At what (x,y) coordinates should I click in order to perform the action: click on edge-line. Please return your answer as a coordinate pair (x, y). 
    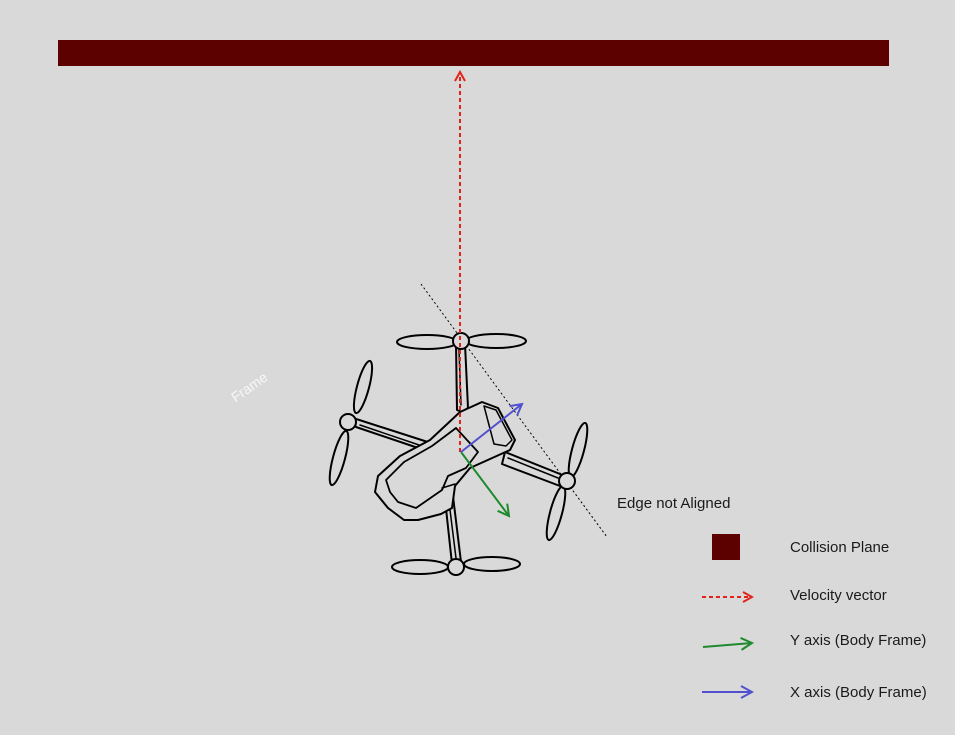
    Looking at the image, I should click on (514, 410).